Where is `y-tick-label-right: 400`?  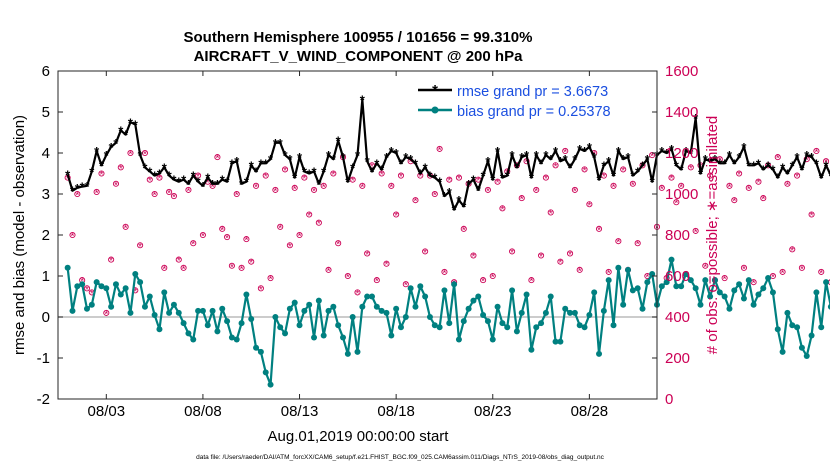 y-tick-label-right: 400 is located at coordinates (677, 317).